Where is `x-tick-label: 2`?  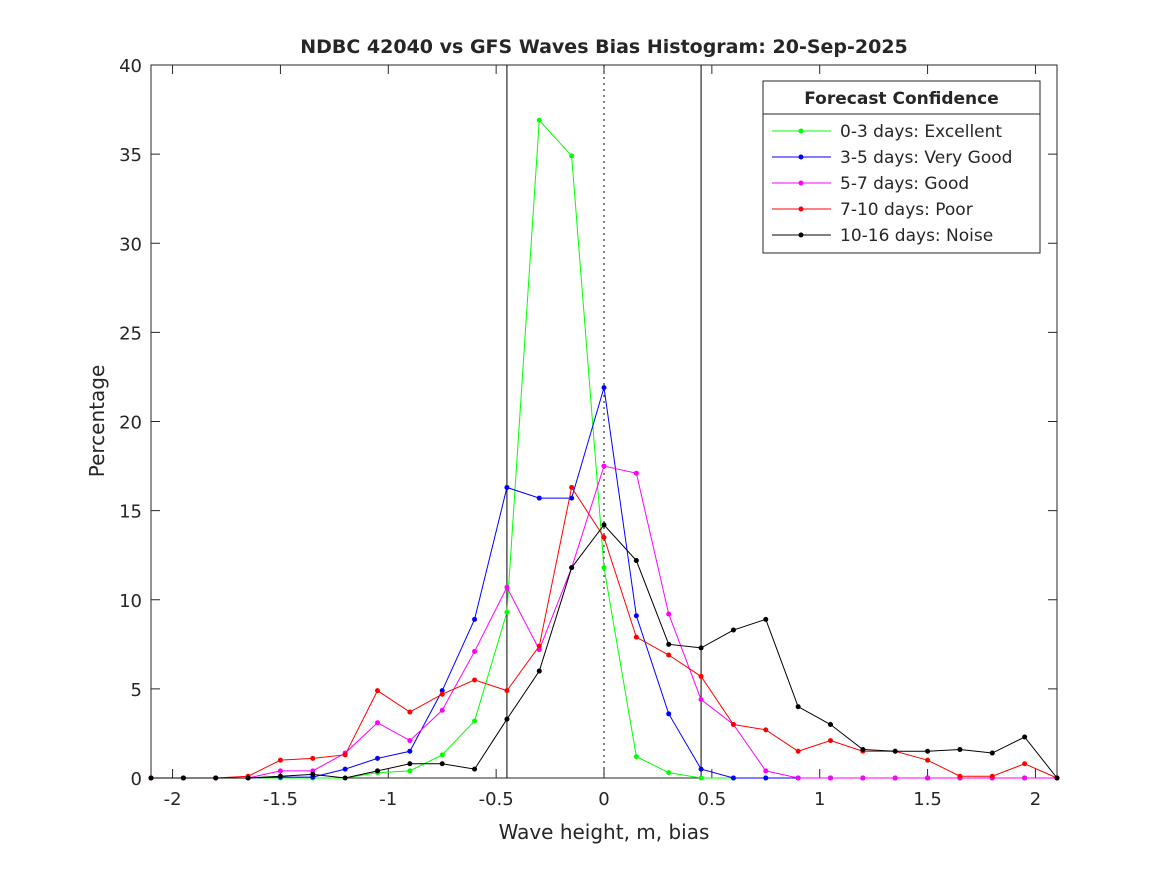 x-tick-label: 2 is located at coordinates (1035, 799).